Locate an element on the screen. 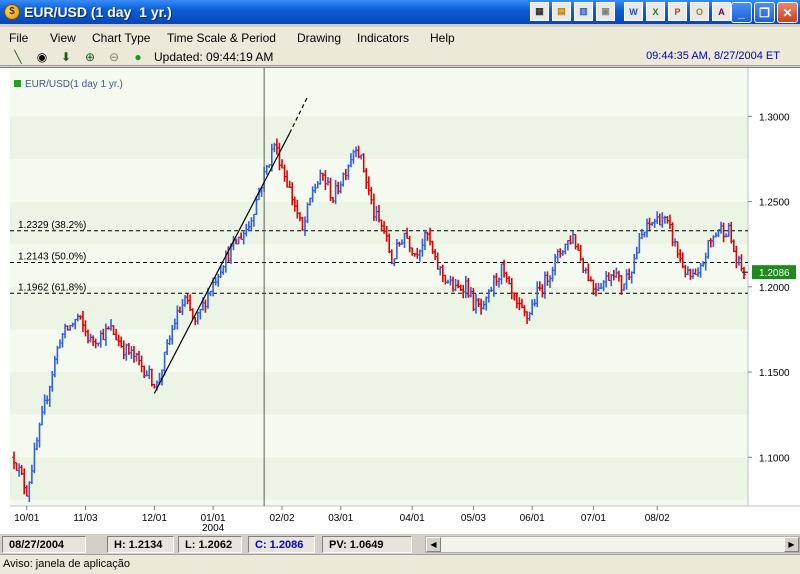  fib-level-label: 1.2329 (38.2%) is located at coordinates (52, 225).